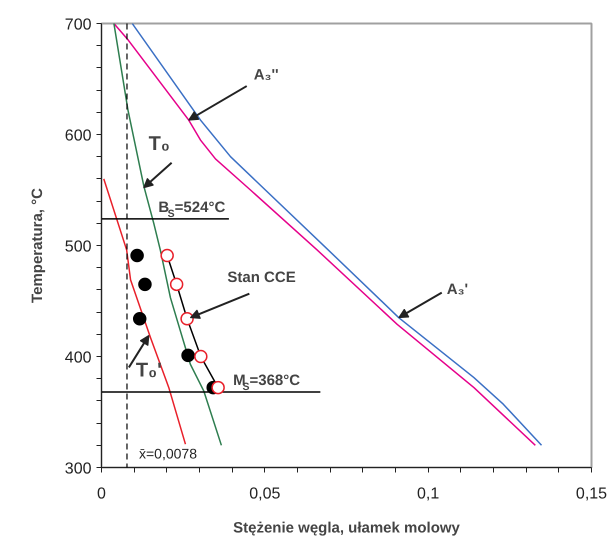  I want to click on annotation: A₃', so click(457, 289).